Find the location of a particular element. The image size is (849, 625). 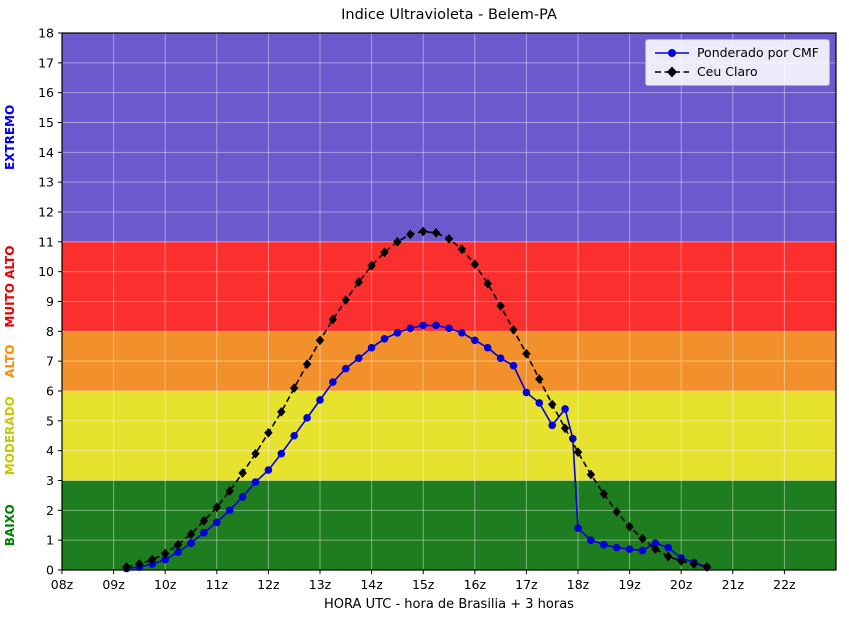

y-tick-label: 8 is located at coordinates (50, 331).